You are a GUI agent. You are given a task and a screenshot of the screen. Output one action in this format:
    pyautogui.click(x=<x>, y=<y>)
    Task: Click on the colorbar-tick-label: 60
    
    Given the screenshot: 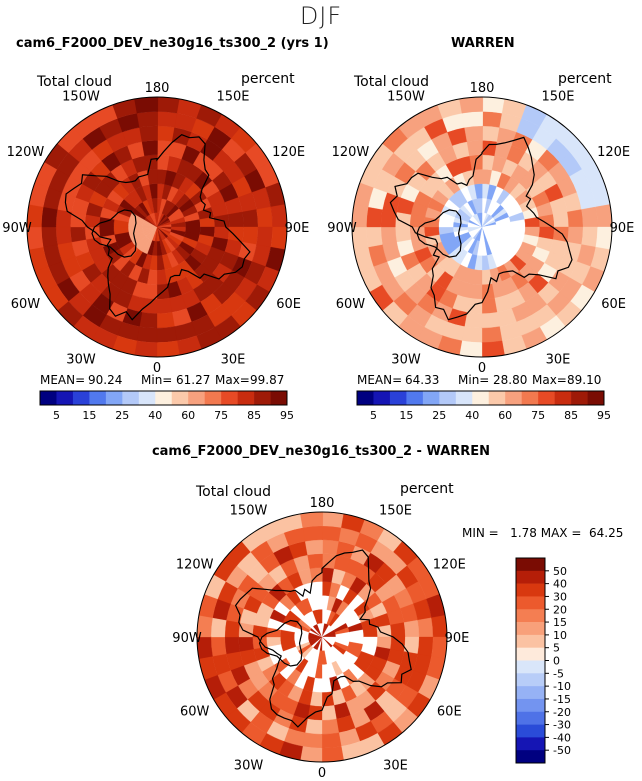 What is the action you would take?
    pyautogui.click(x=505, y=415)
    